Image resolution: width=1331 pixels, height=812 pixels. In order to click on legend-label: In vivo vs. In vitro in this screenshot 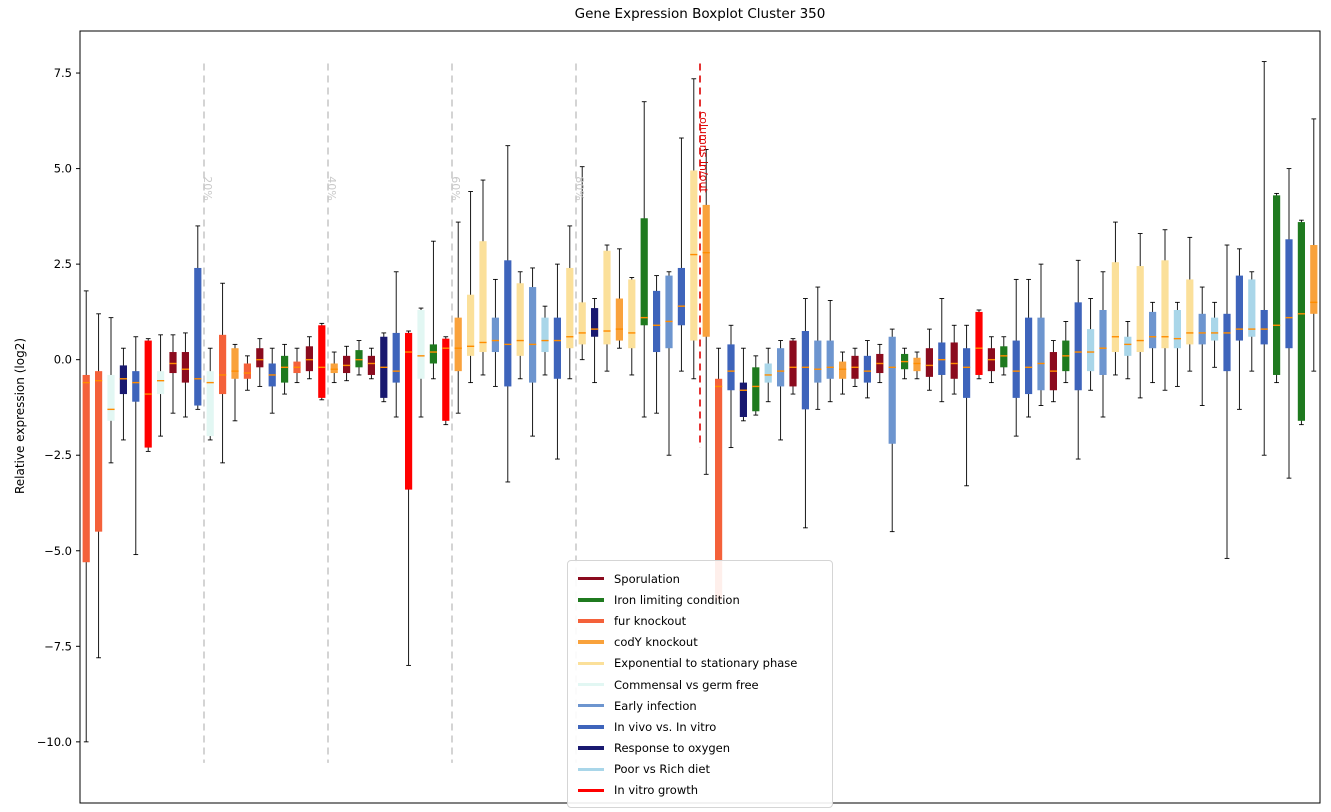, I will do `click(665, 726)`.